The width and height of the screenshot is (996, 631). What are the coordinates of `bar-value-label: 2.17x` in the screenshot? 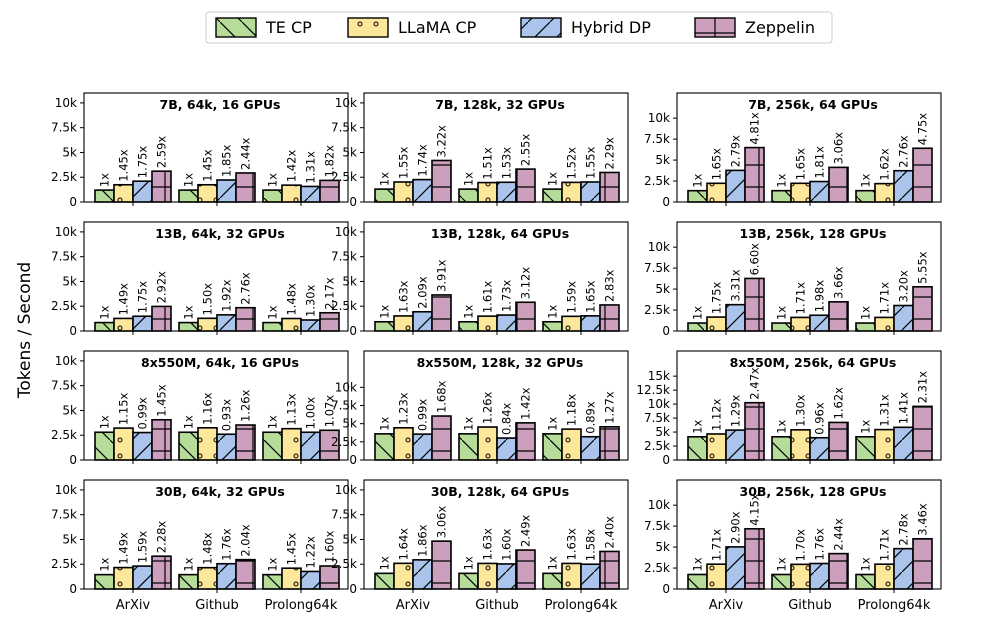 It's located at (330, 293).